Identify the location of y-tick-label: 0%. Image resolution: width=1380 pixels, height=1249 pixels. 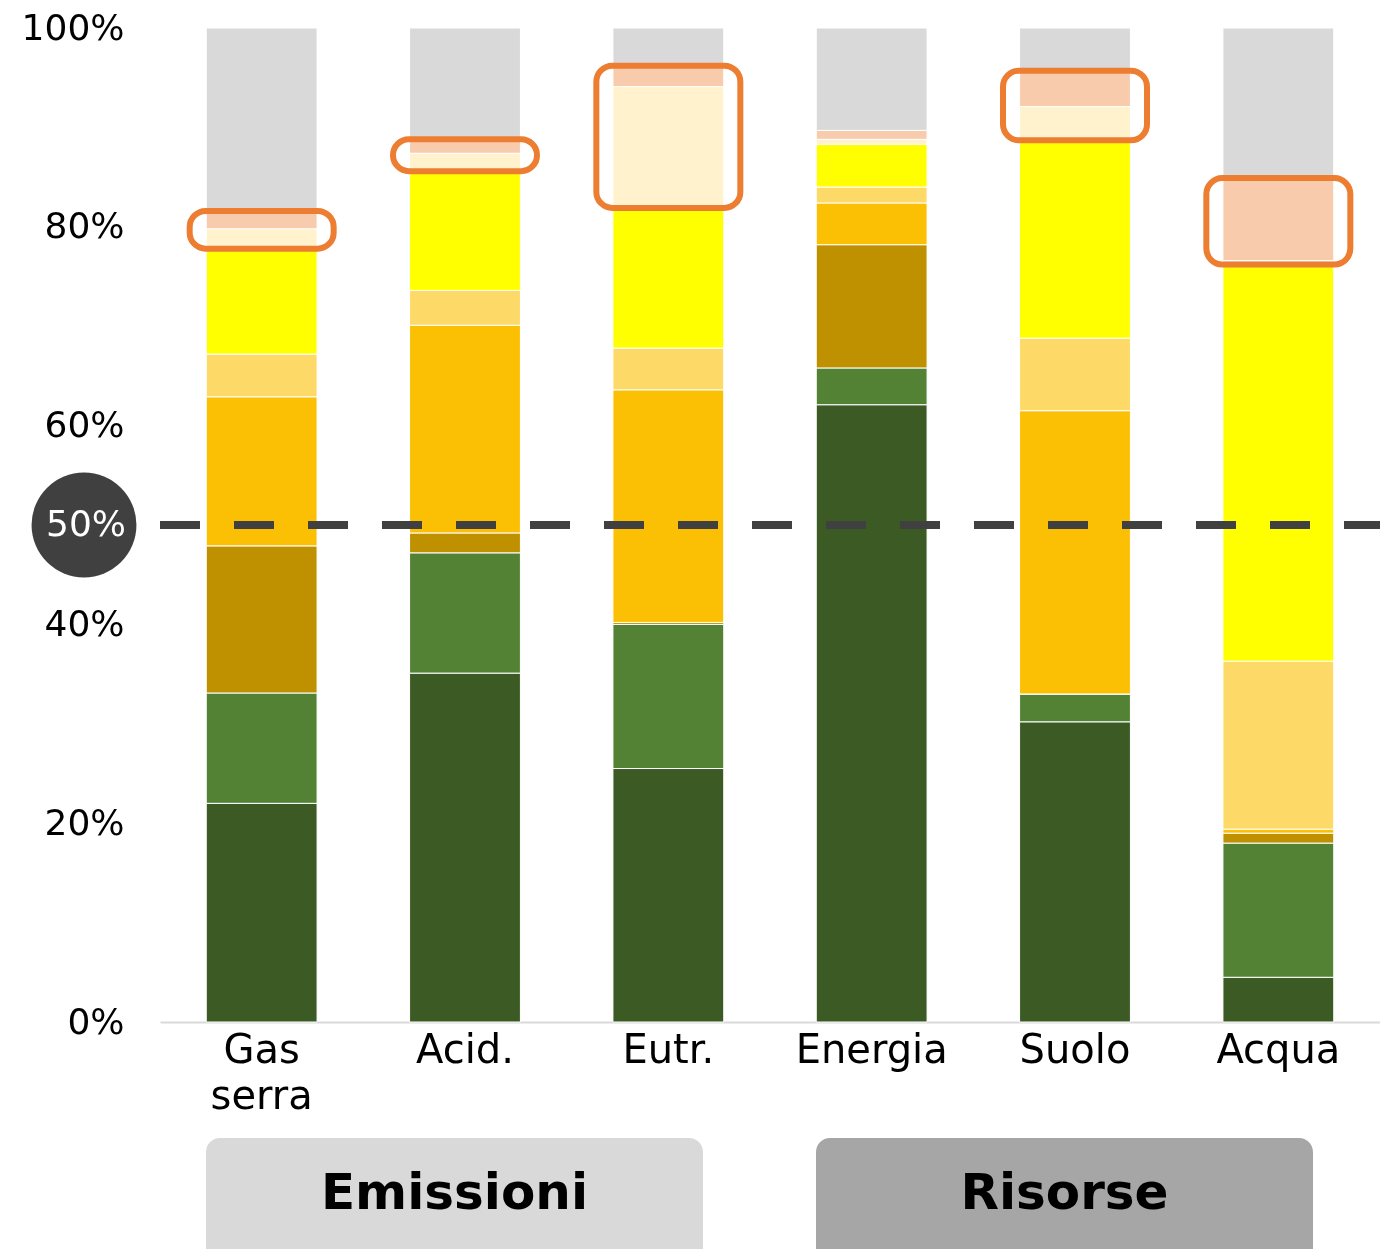
(96, 1021).